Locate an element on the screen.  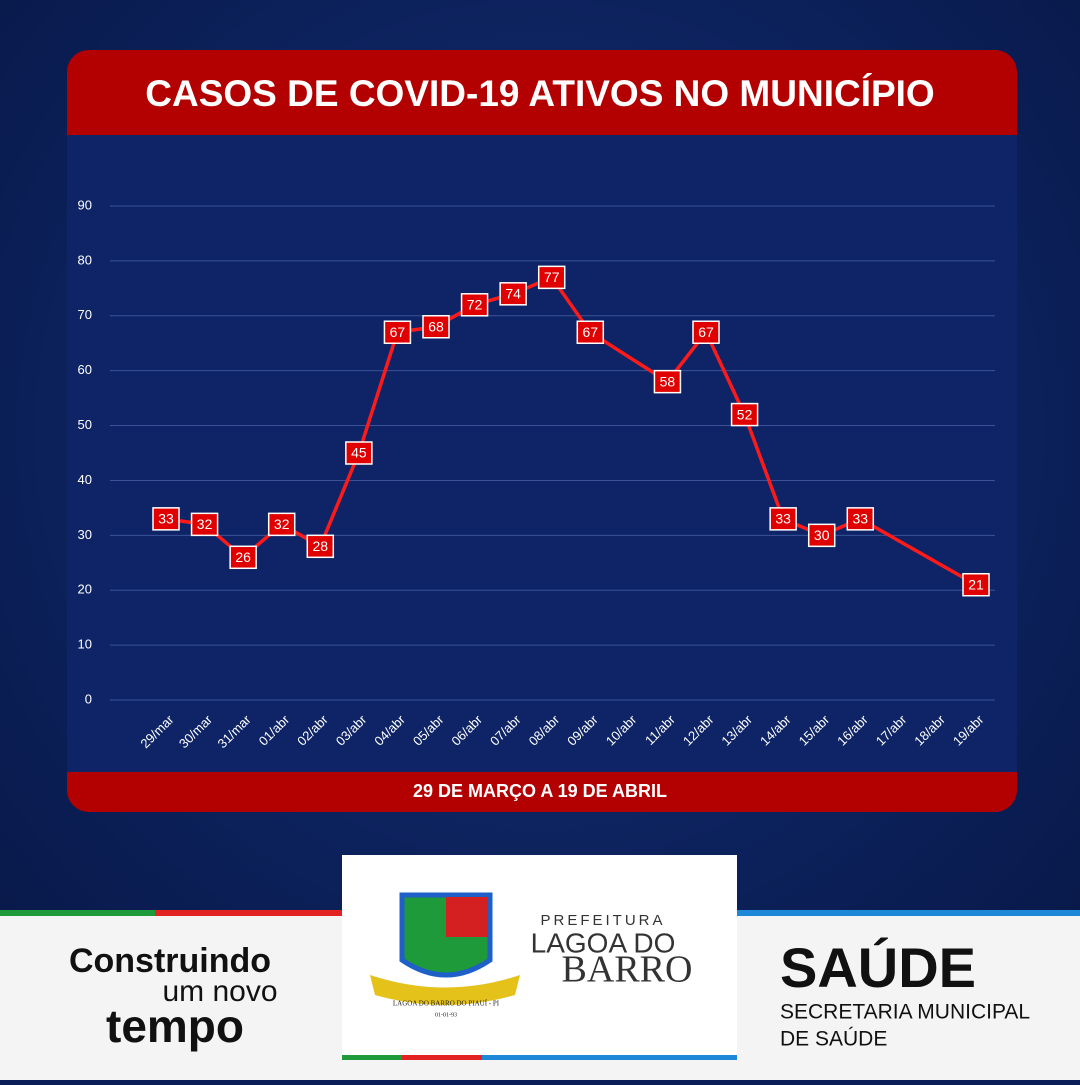
logo-text: um novo is located at coordinates (219, 991).